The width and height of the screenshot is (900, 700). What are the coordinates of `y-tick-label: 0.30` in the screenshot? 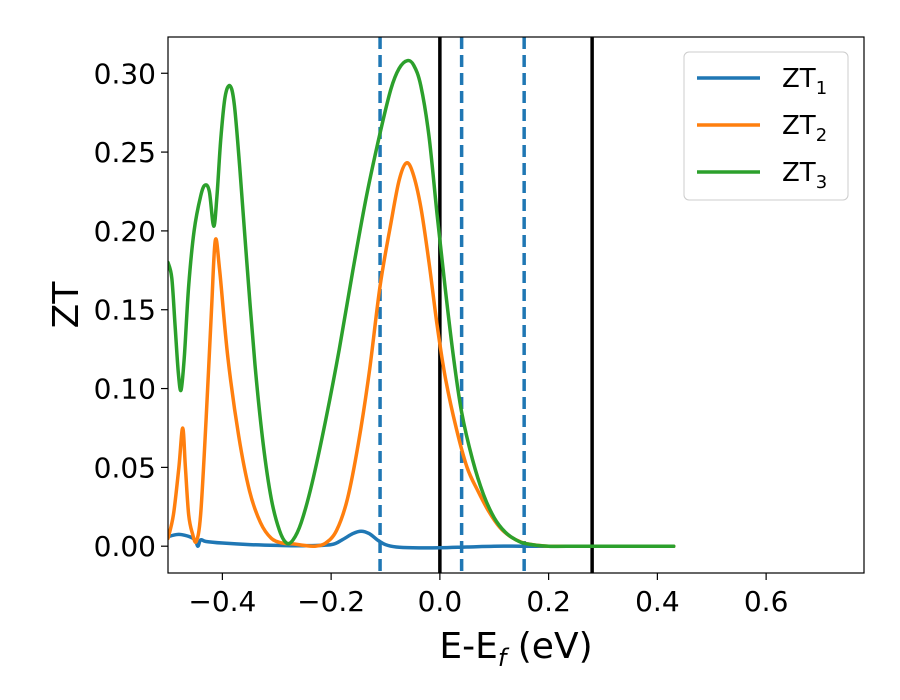 It's located at (125, 73).